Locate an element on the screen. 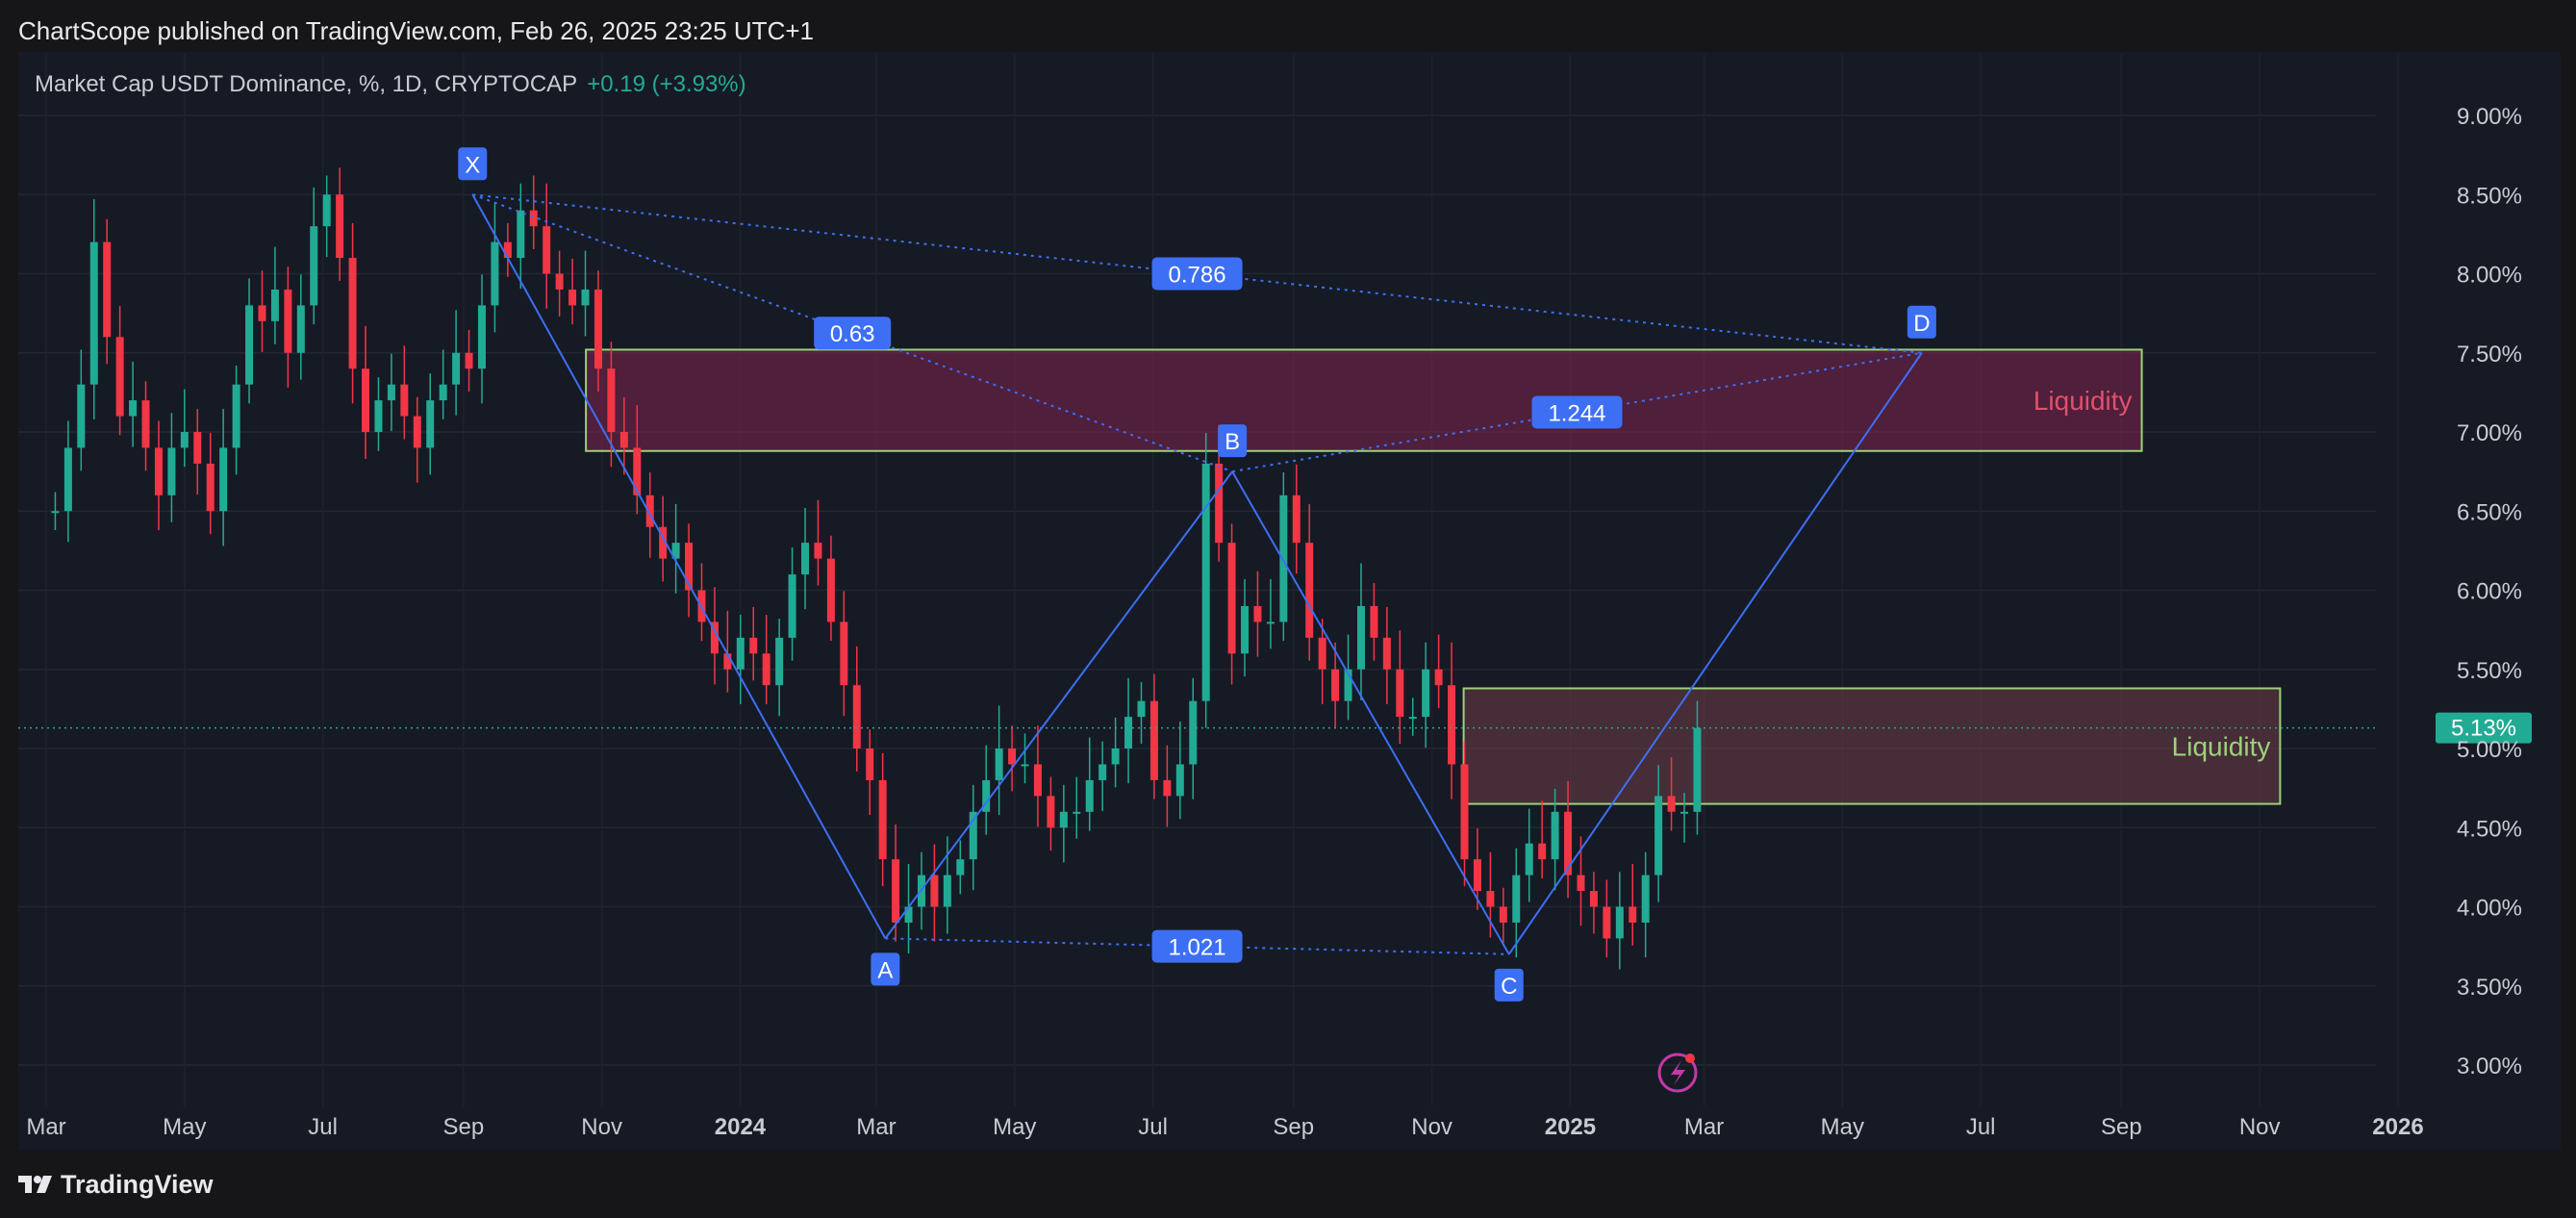 The image size is (2576, 1218). time-tick: Mar is located at coordinates (876, 1127).